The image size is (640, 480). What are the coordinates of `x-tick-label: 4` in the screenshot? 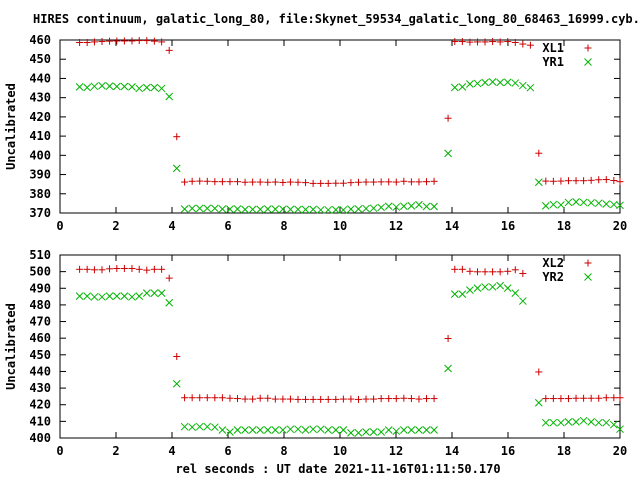 It's located at (171, 451).